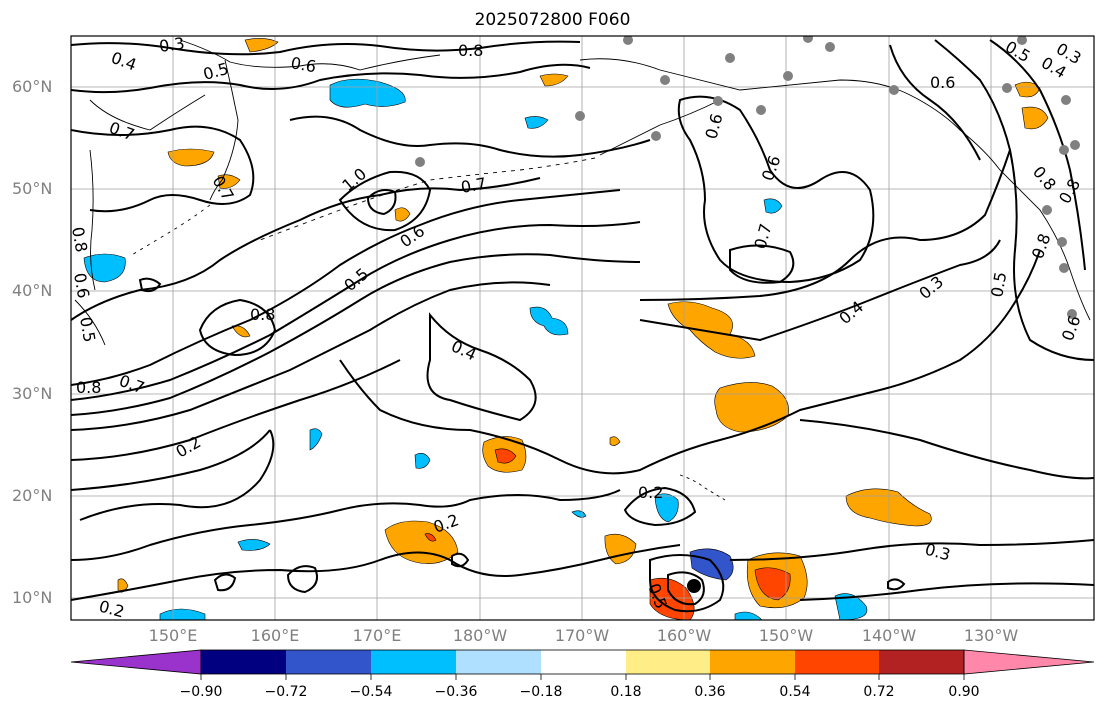  I want to click on lat-label: 30°N, so click(32, 393).